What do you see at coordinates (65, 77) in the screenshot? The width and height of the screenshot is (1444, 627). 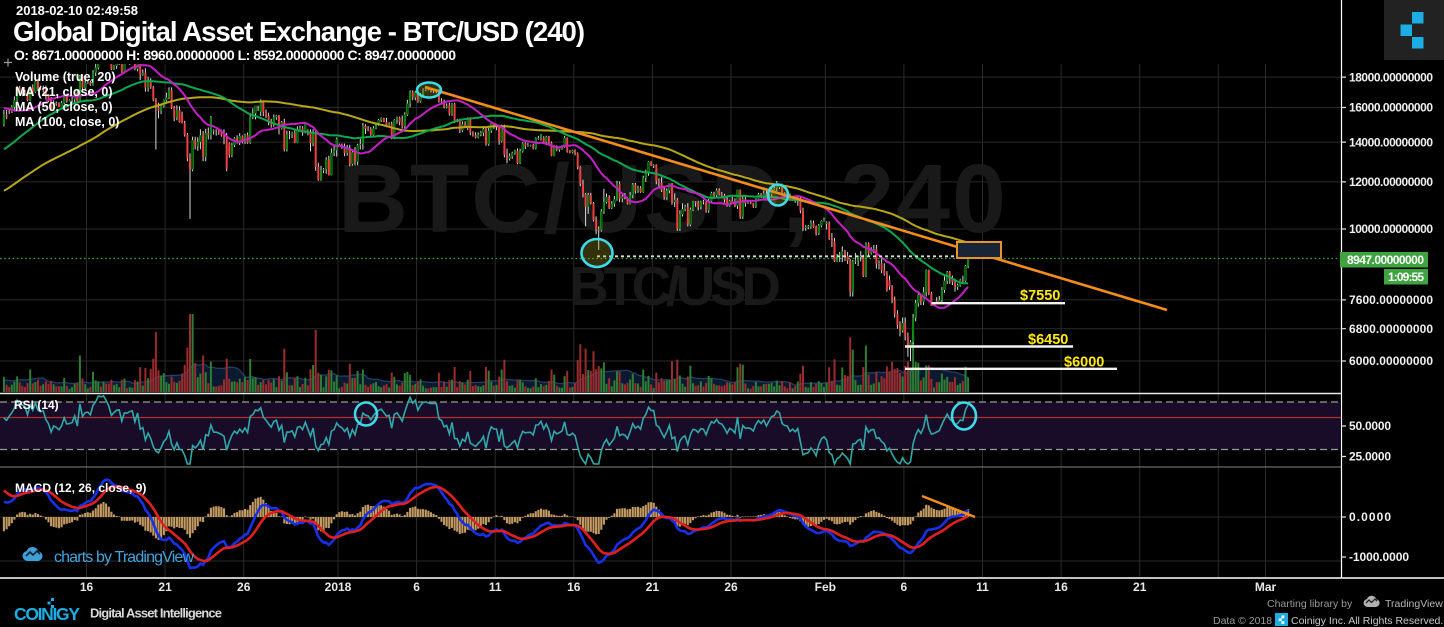 I see `svg-text: Volume (true, 20)` at bounding box center [65, 77].